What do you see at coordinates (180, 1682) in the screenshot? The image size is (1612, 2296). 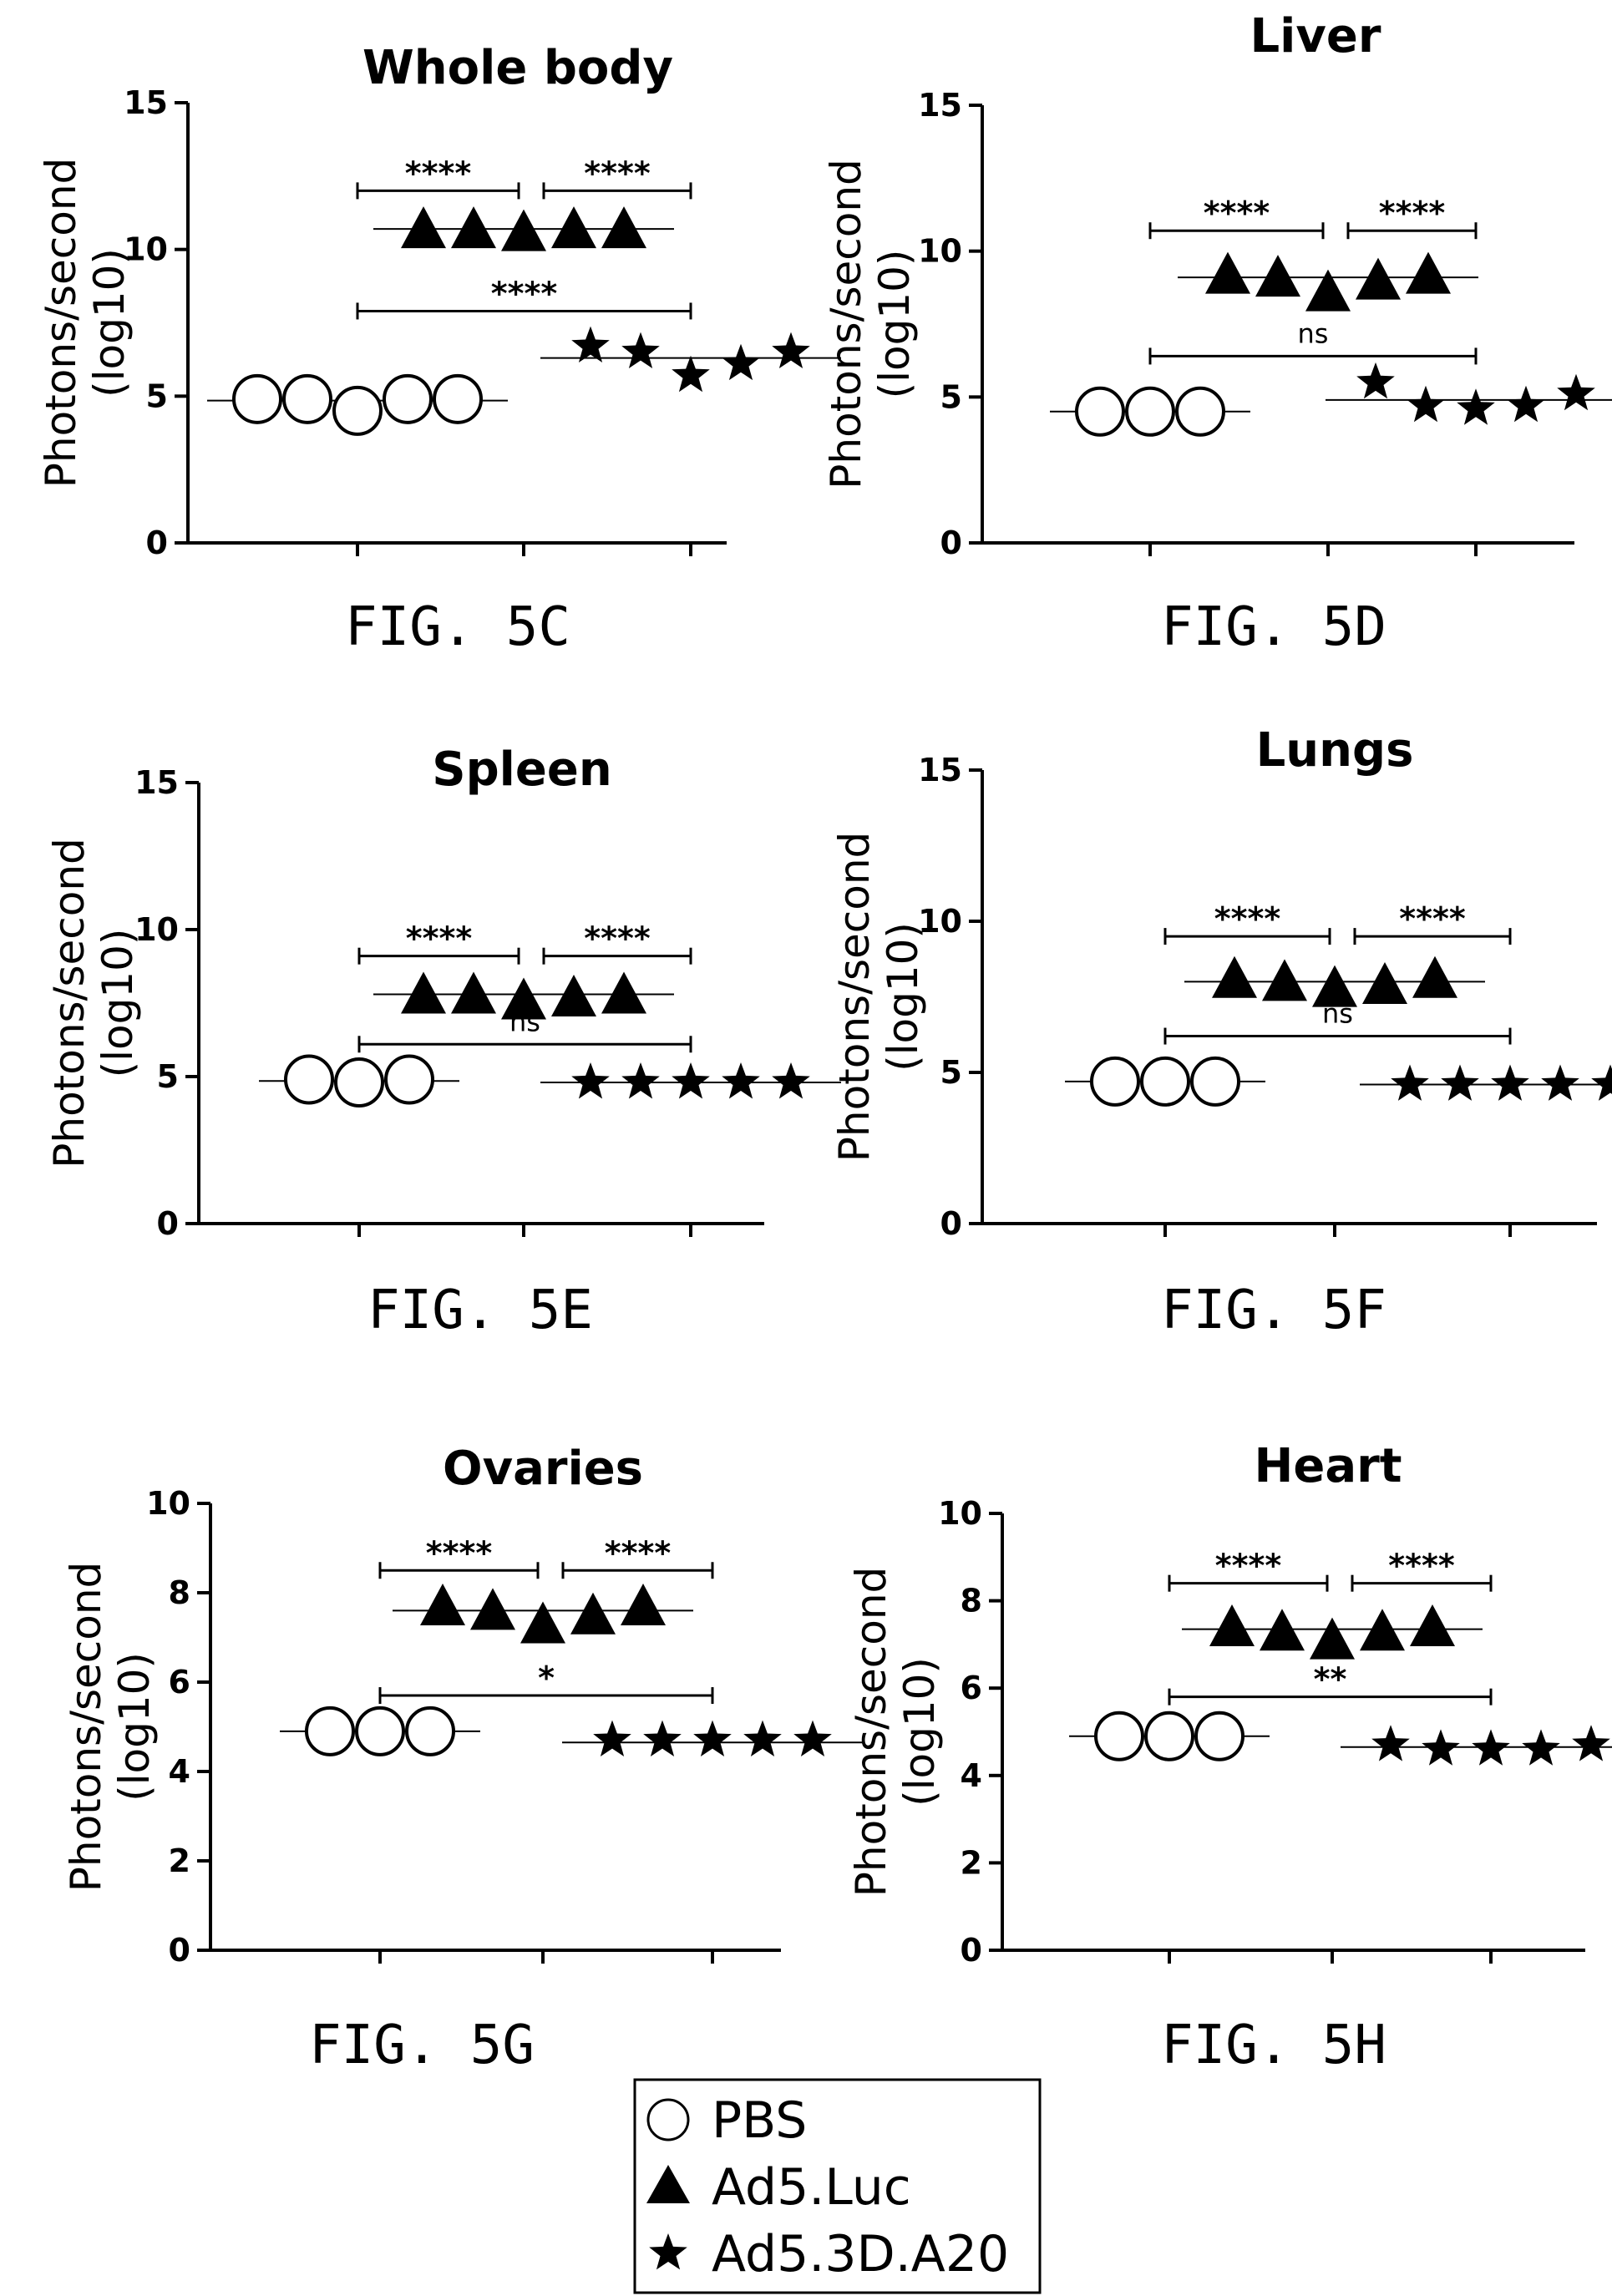 I see `y-tick-label: 6` at bounding box center [180, 1682].